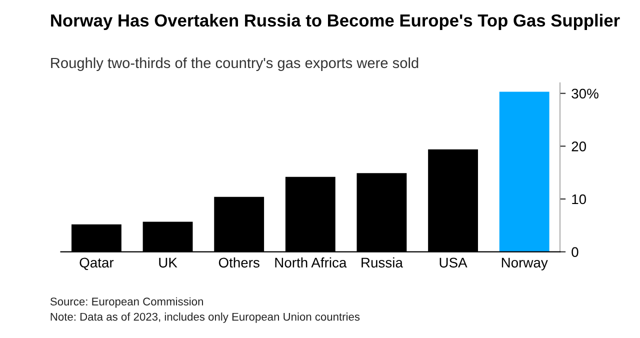 Image resolution: width=640 pixels, height=338 pixels. Describe the element at coordinates (525, 264) in the screenshot. I see `x-tick-label: Norway` at that location.